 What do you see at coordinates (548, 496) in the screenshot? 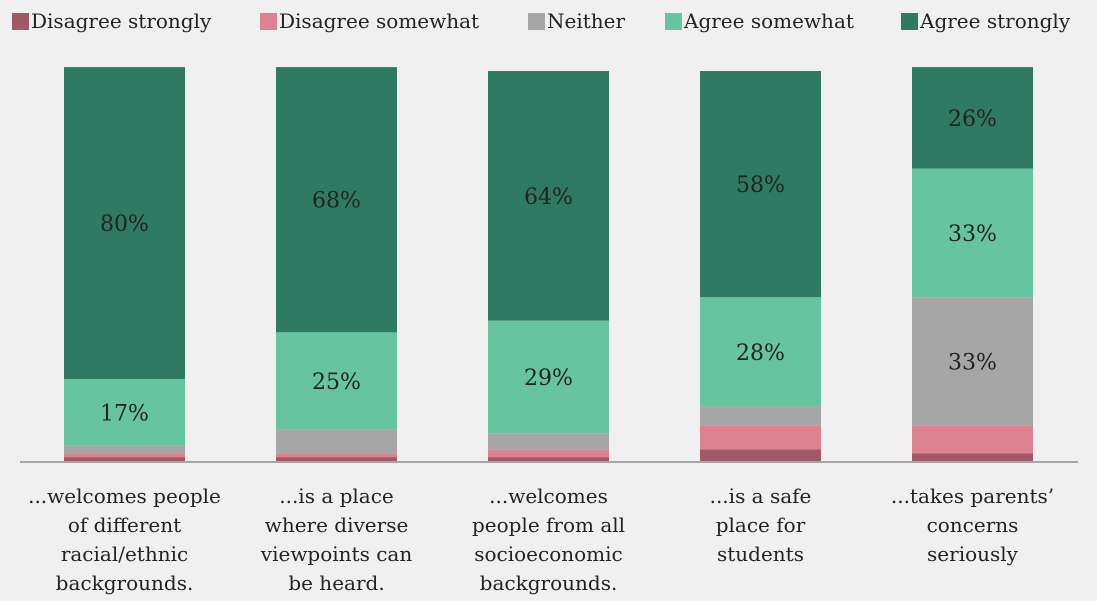
I see `category-label-line: ...welcomes` at bounding box center [548, 496].